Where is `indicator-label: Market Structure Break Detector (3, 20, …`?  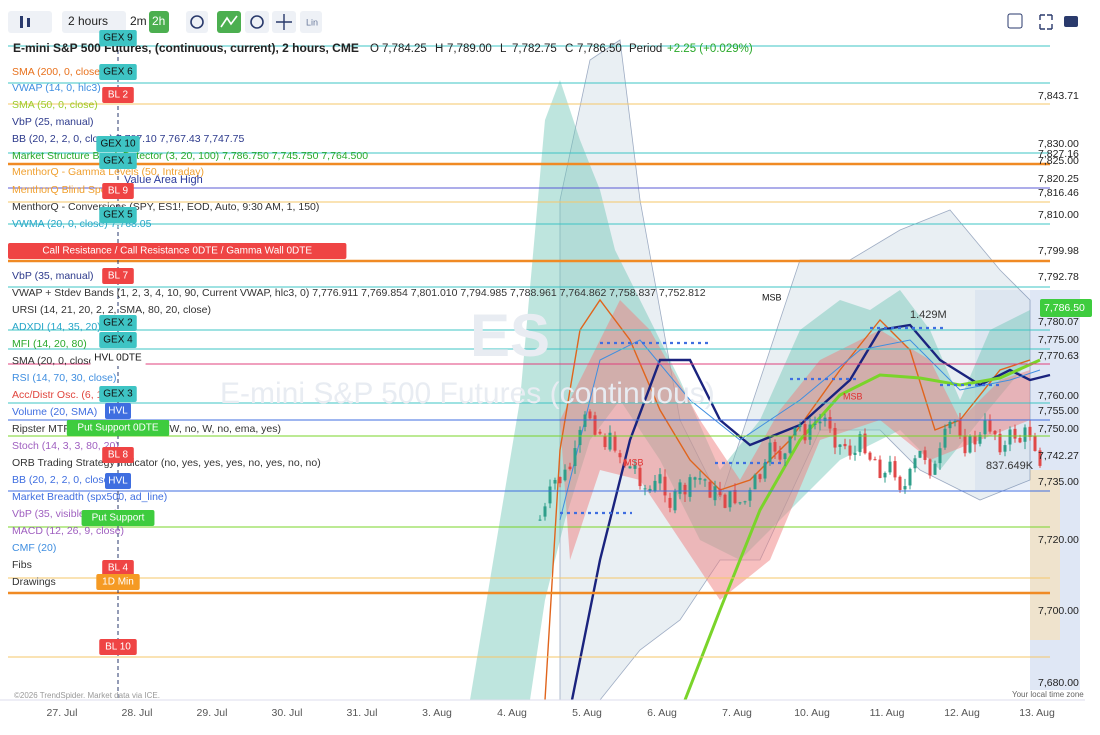
indicator-label: Market Structure Break Detector (3, 20, … is located at coordinates (190, 156).